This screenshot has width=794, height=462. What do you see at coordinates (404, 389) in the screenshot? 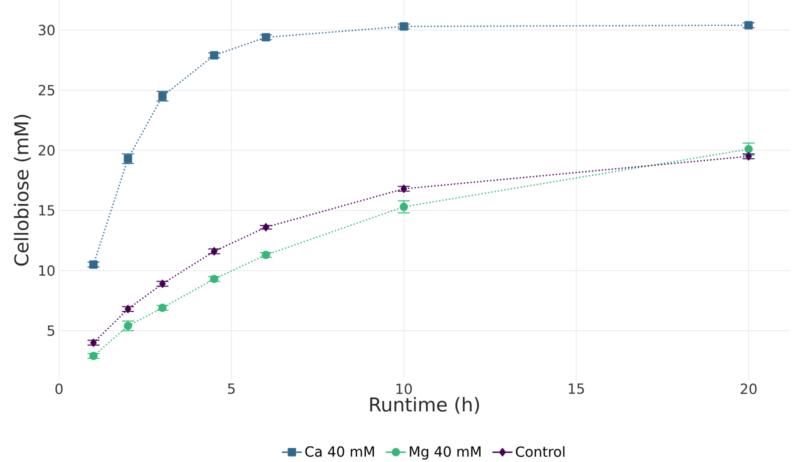
I see `x-tick-label: 10` at bounding box center [404, 389].